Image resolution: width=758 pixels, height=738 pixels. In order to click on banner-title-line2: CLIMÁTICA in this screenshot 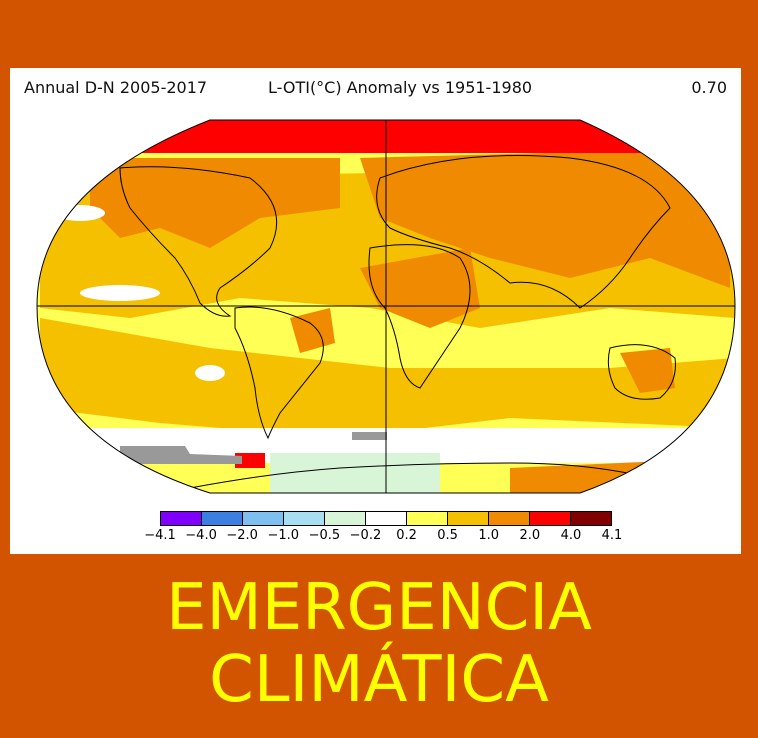, I will do `click(379, 680)`.